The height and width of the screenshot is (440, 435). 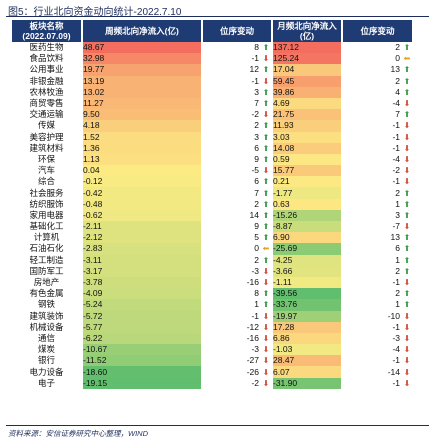 I want to click on weekly-rank-cell: 3 ⬆, so click(x=237, y=92).